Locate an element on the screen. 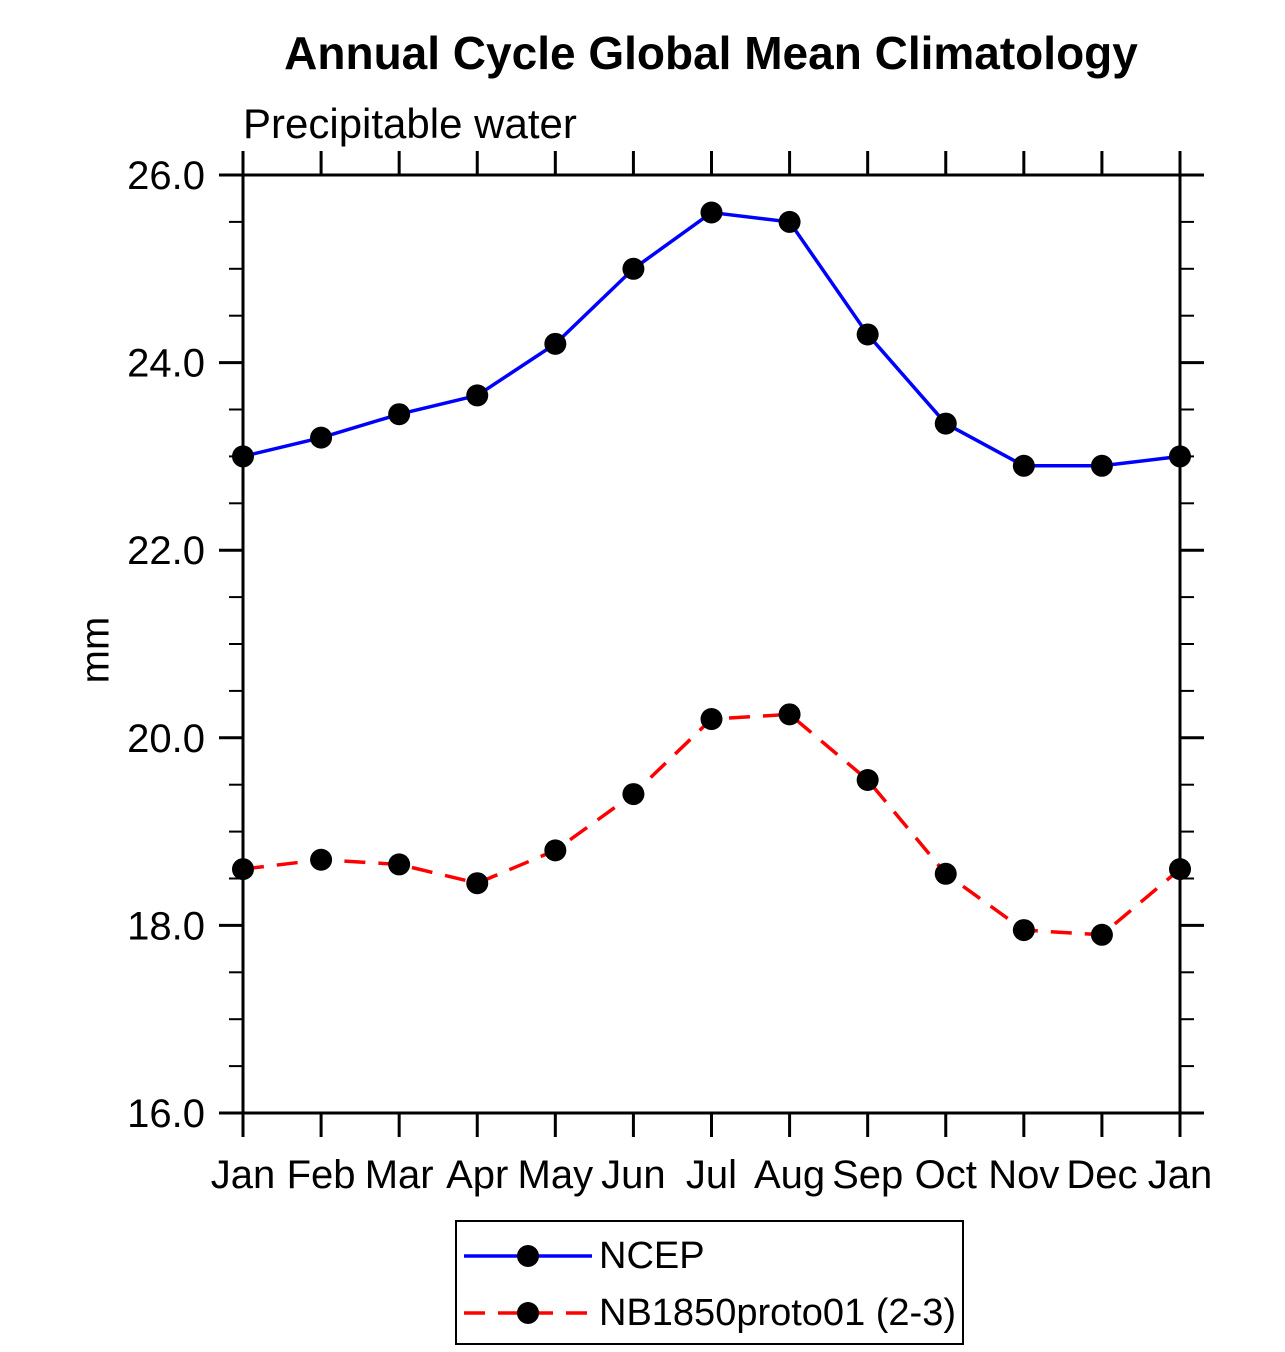 This screenshot has width=1285, height=1352. x-tick-label: Sep is located at coordinates (867, 1175).